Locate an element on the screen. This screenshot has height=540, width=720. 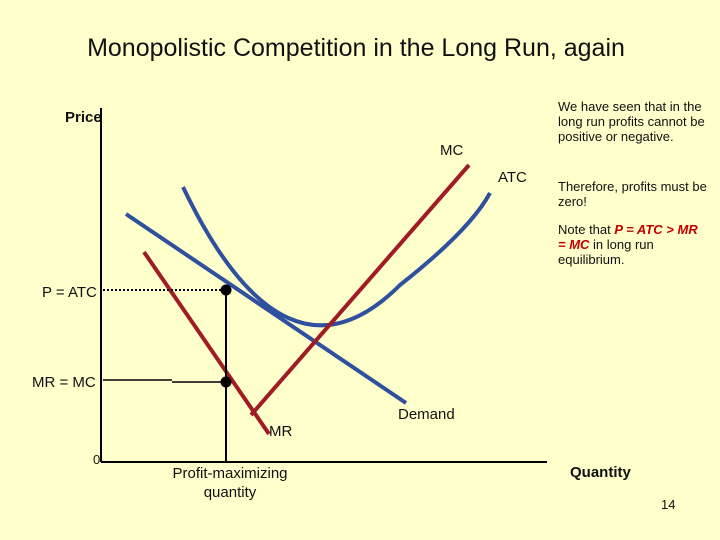
mc-label: MC is located at coordinates (452, 150).